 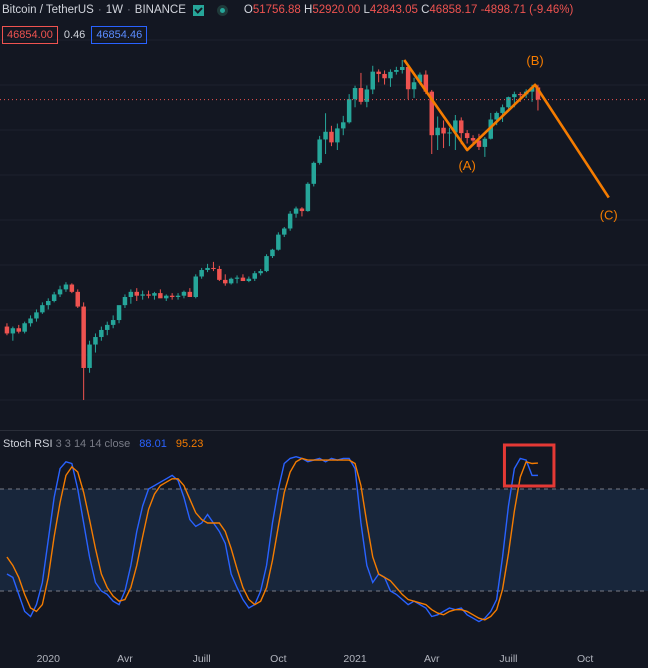 I want to click on market-open-dot-icon, so click(x=222, y=10).